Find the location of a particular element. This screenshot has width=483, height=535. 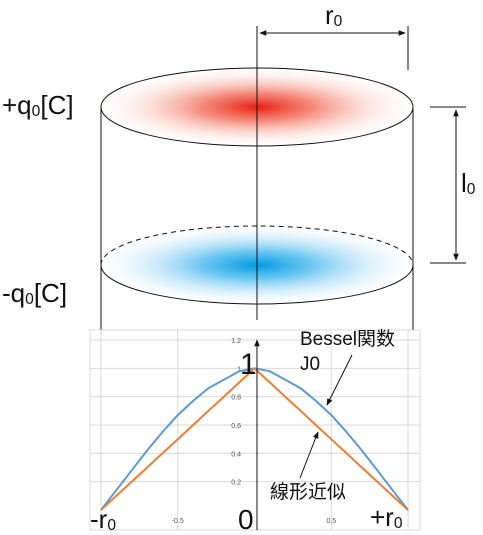

linear-callout-line is located at coordinates (309, 455).